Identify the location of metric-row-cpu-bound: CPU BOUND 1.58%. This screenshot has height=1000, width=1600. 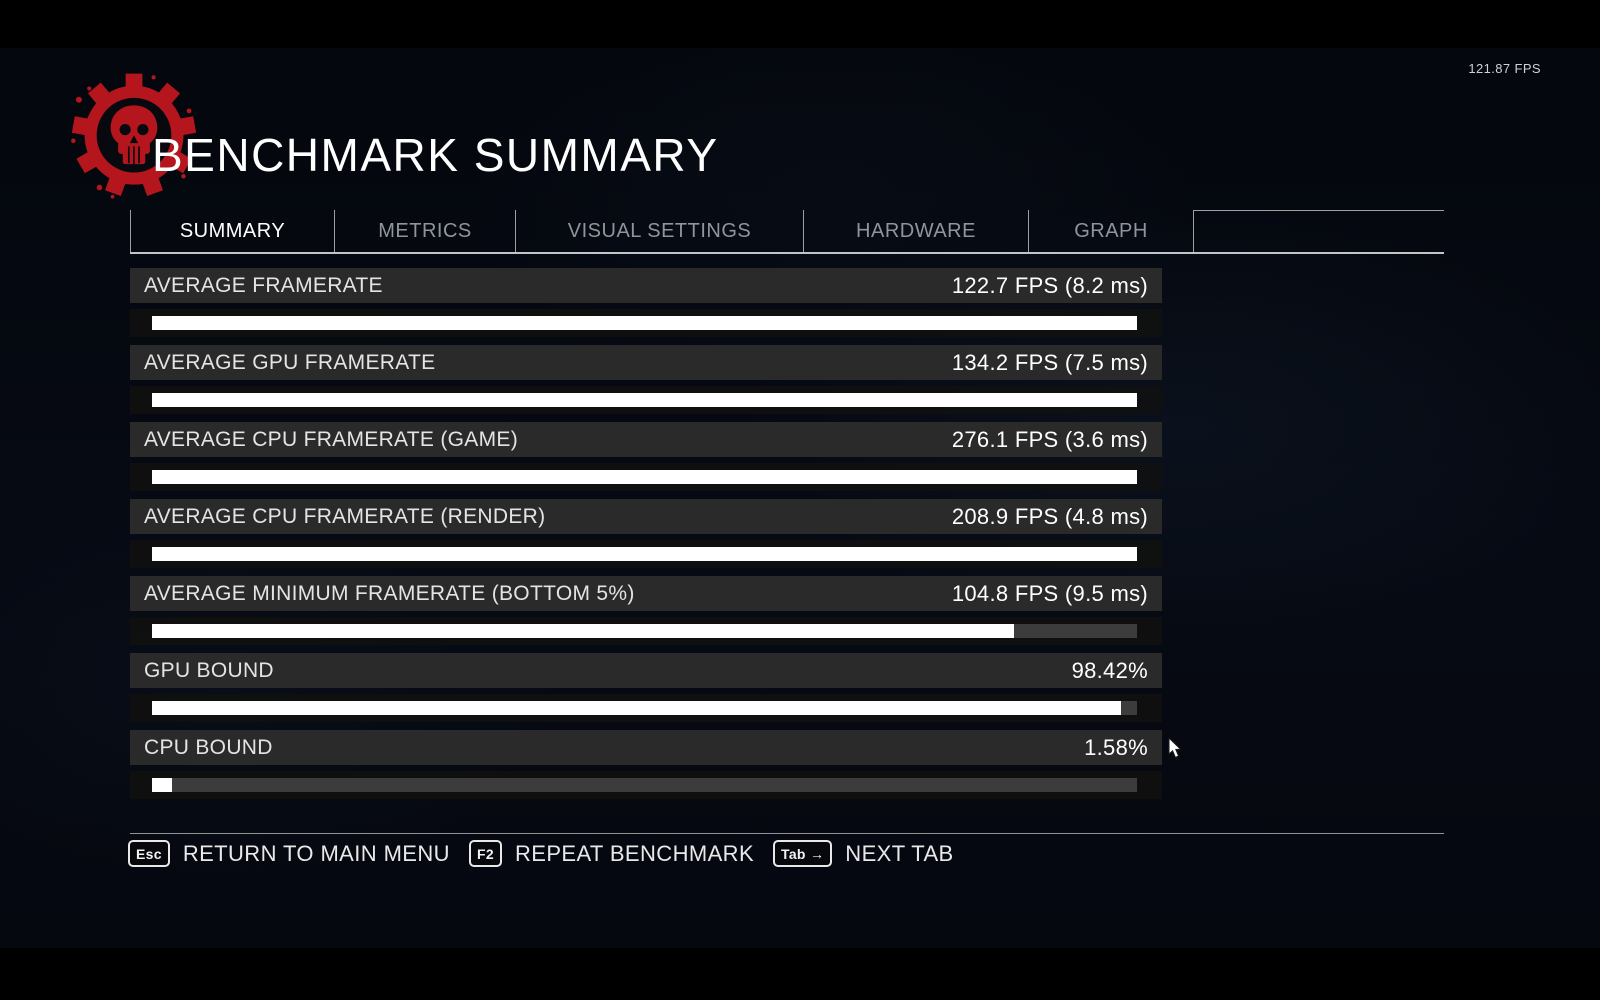
(646, 765).